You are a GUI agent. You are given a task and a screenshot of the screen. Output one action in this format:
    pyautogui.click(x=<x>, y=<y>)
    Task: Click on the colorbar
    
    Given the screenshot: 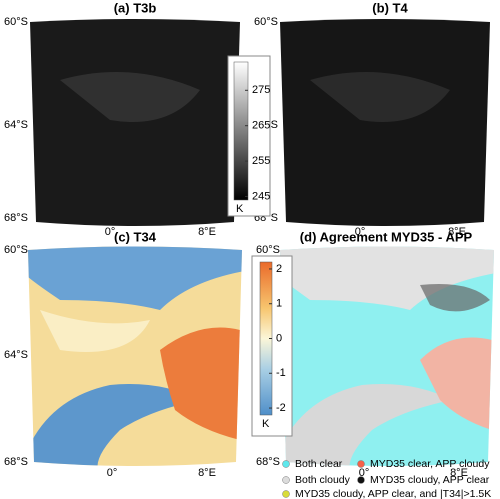 What is the action you would take?
    pyautogui.click(x=241, y=131)
    